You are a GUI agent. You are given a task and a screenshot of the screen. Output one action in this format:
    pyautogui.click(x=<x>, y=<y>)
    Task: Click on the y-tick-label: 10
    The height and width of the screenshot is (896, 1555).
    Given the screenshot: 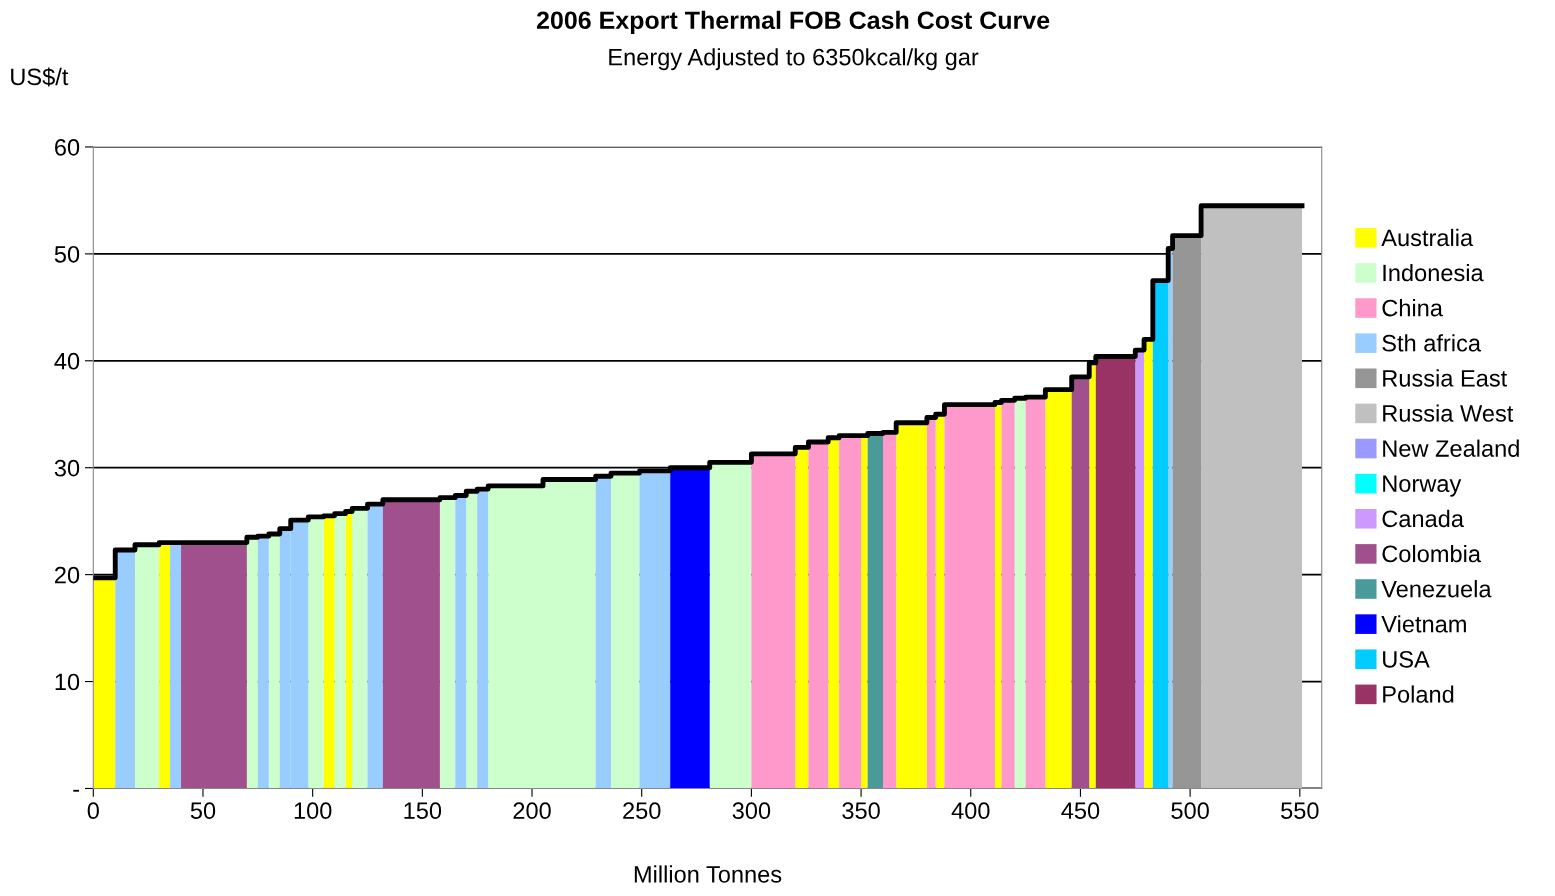 What is the action you would take?
    pyautogui.click(x=67, y=682)
    